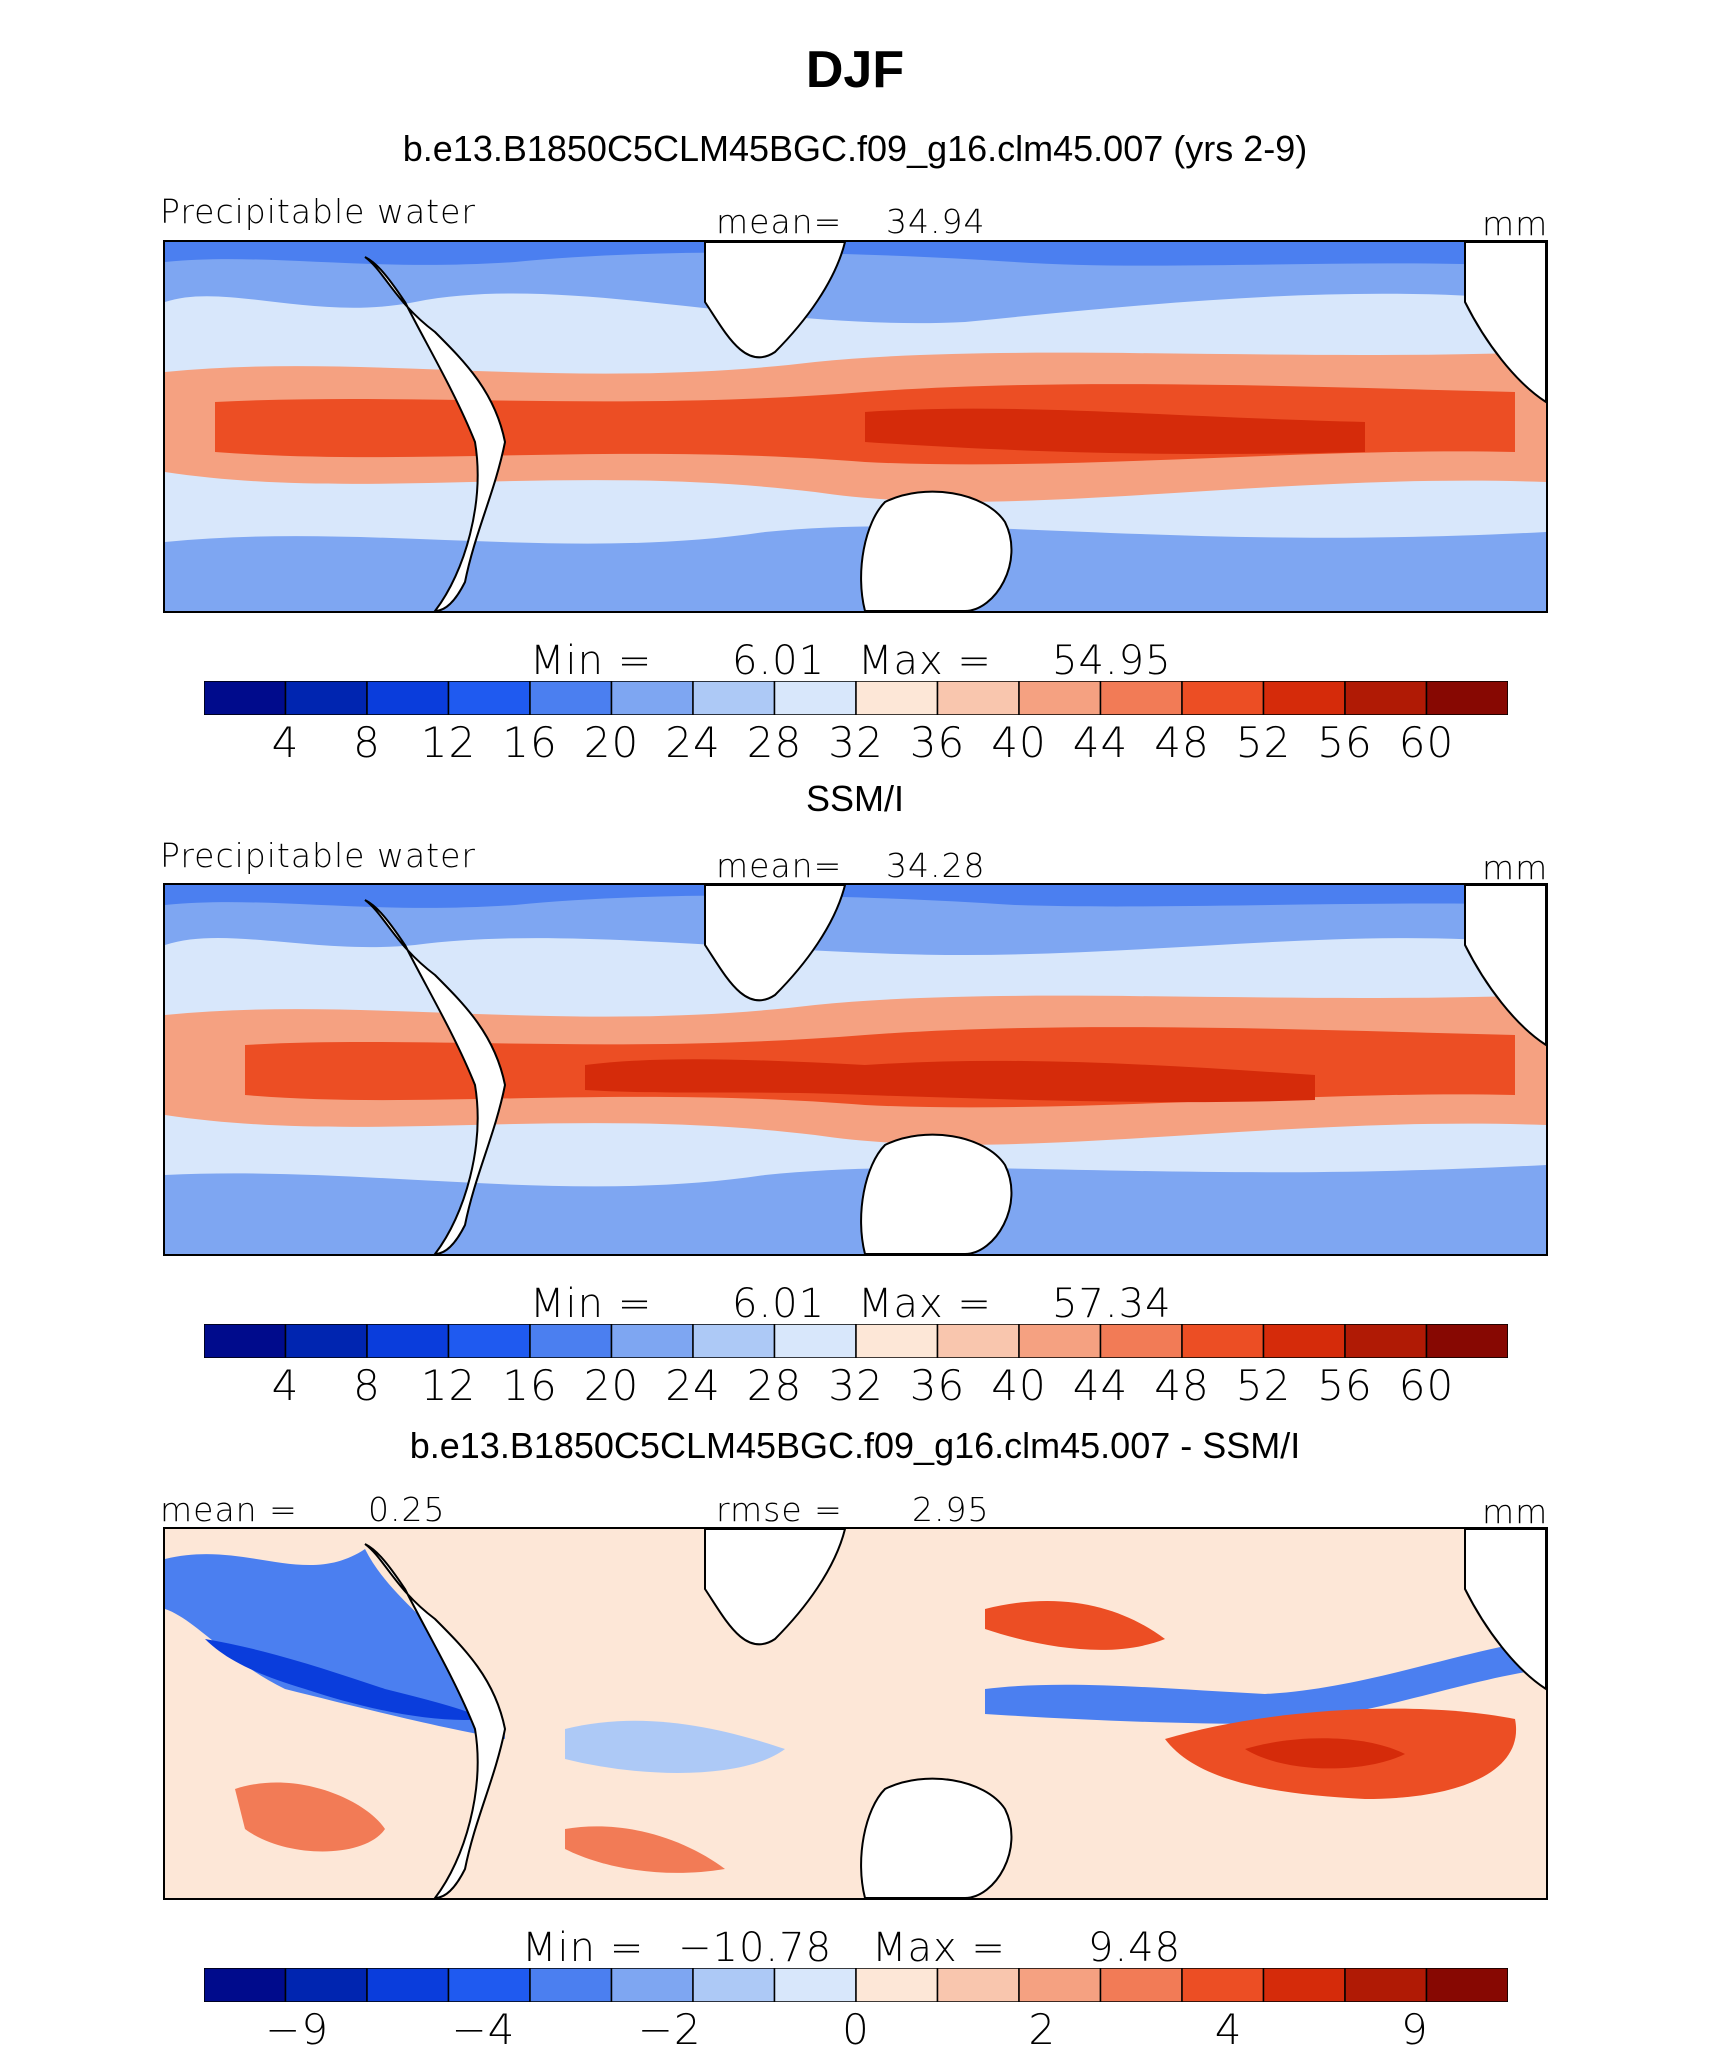 The image size is (1710, 2054). I want to click on panel3-atlantic-strong-negative, so click(345, 1679).